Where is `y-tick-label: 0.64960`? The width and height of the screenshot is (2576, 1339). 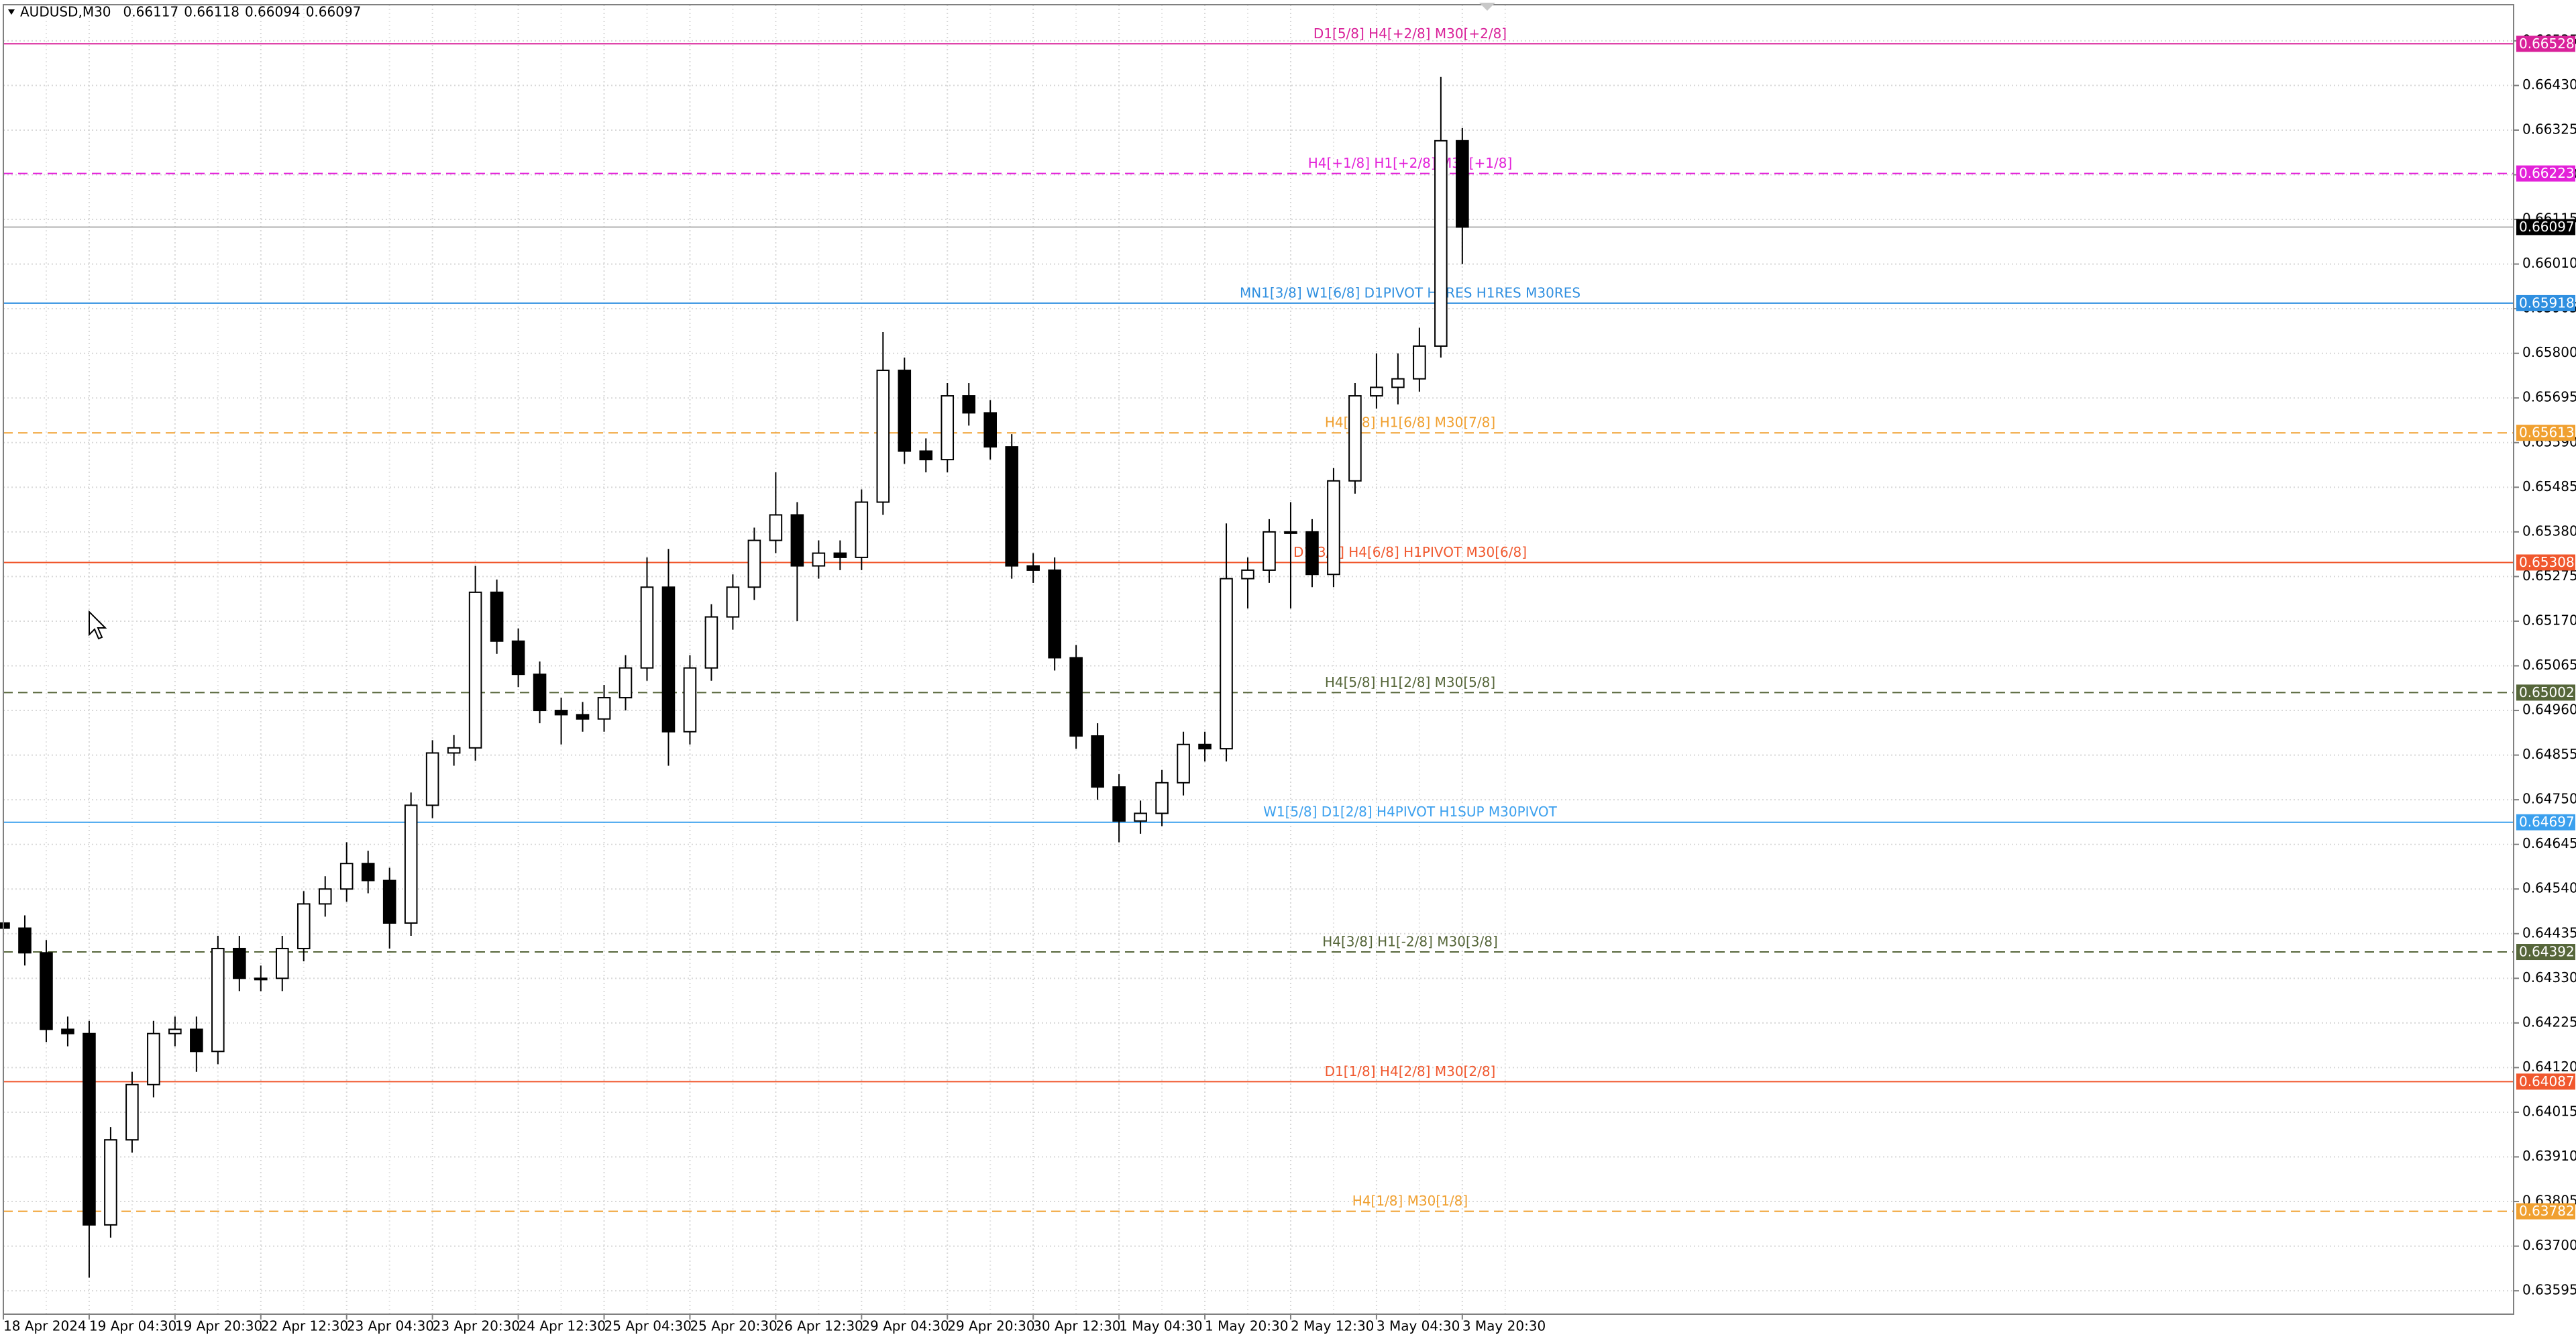 y-tick-label: 0.64960 is located at coordinates (2549, 710).